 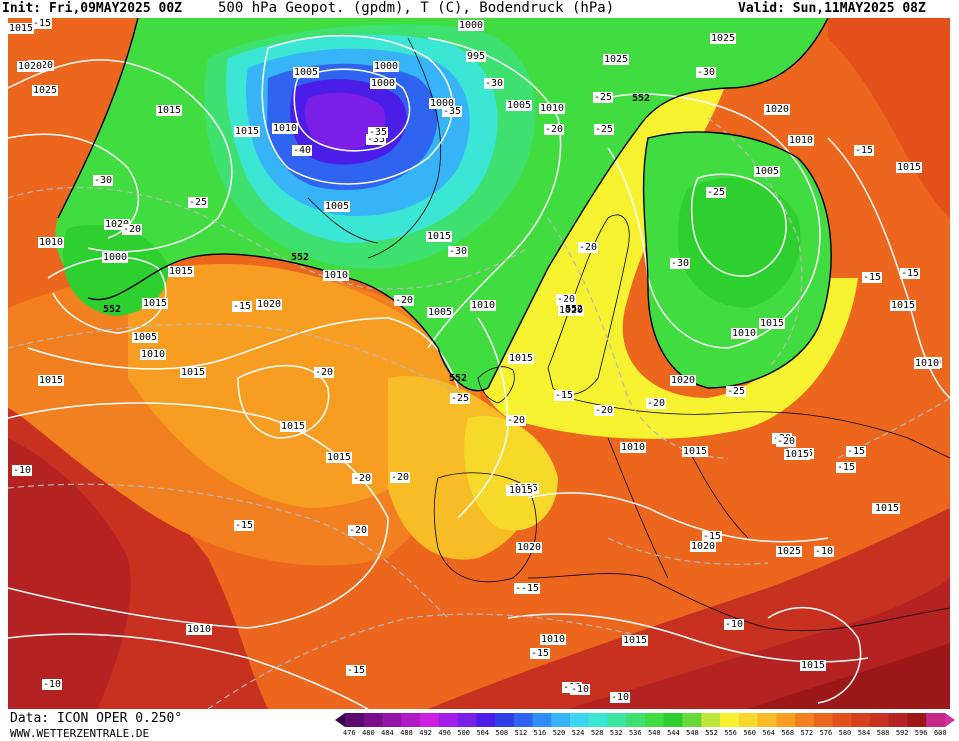 I want to click on colorbar-tick-label: 524, so click(x=578, y=733).